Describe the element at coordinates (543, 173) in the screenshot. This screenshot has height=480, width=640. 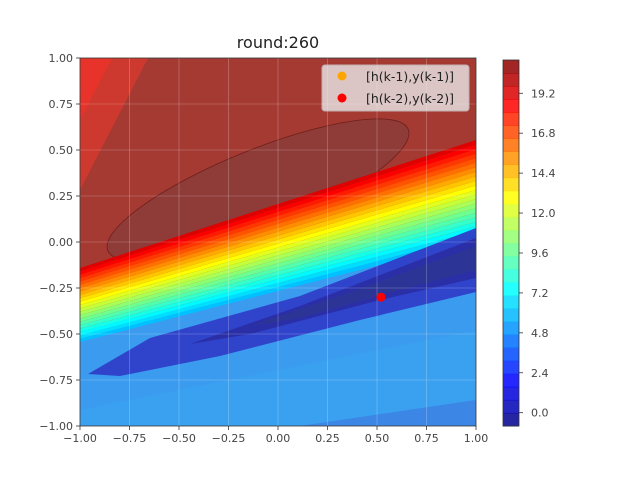
I see `colorbar-tick-label: 14.4` at that location.